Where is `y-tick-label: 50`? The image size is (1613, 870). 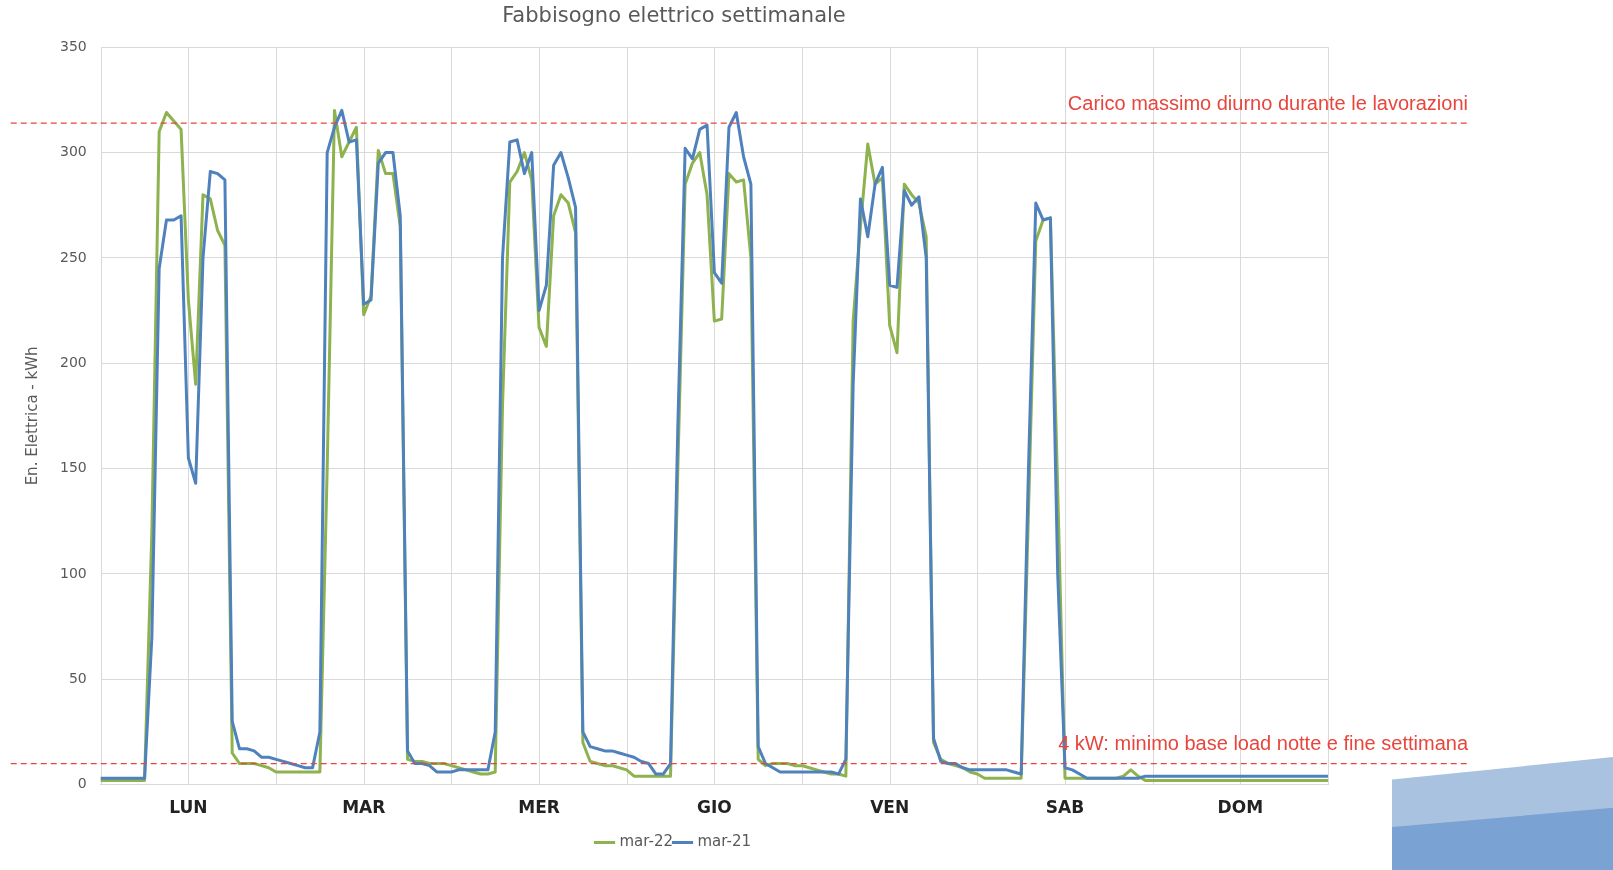
y-tick-label: 50 is located at coordinates (77, 677).